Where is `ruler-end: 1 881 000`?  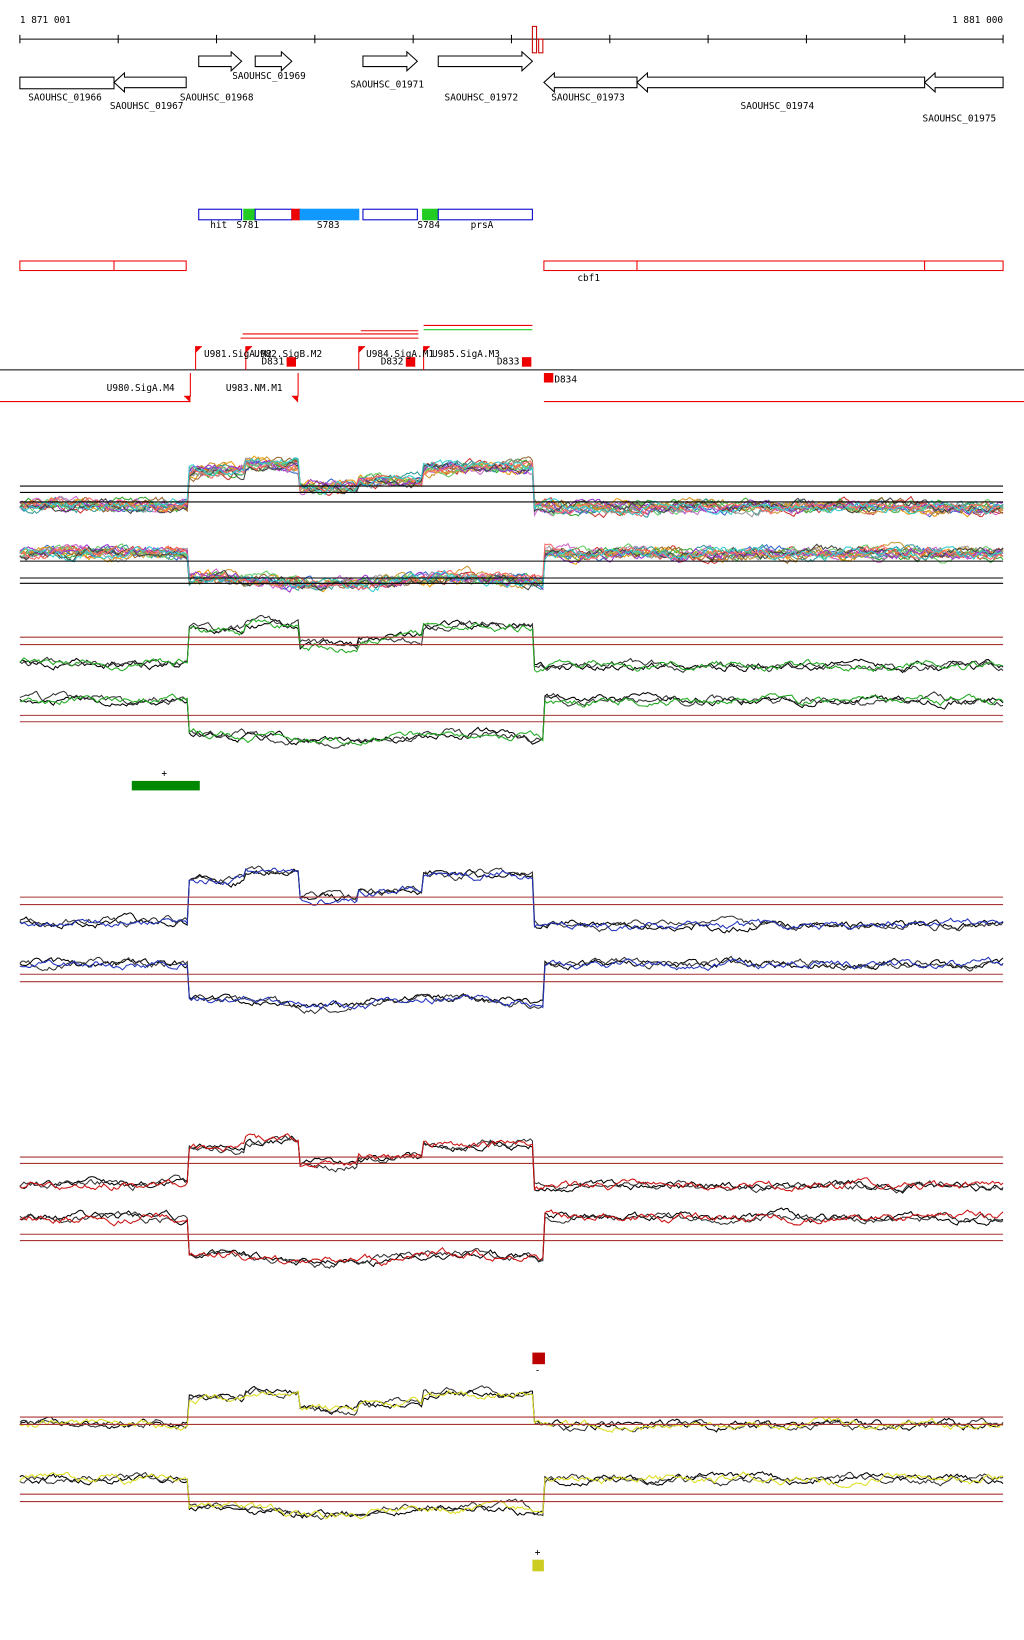
ruler-end: 1 881 000 is located at coordinates (977, 20).